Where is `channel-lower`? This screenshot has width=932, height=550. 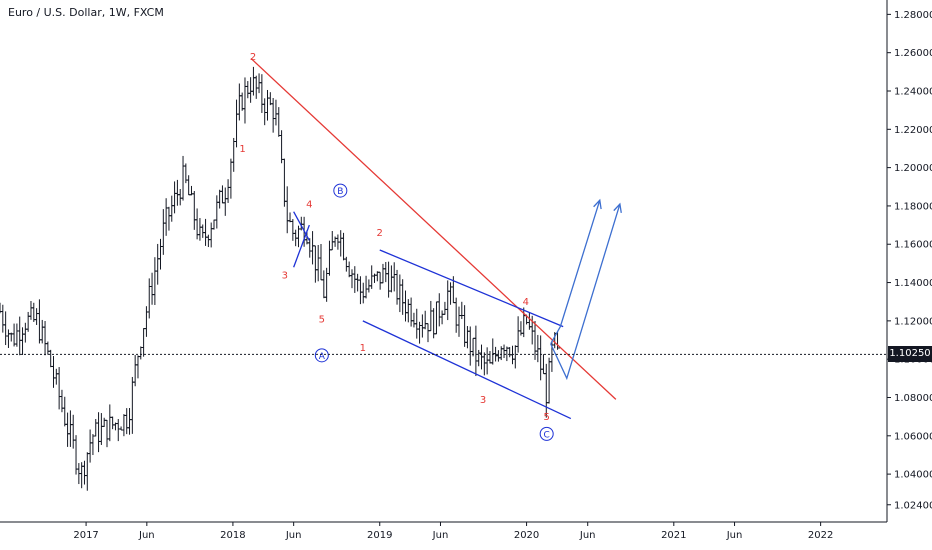
channel-lower is located at coordinates (467, 370).